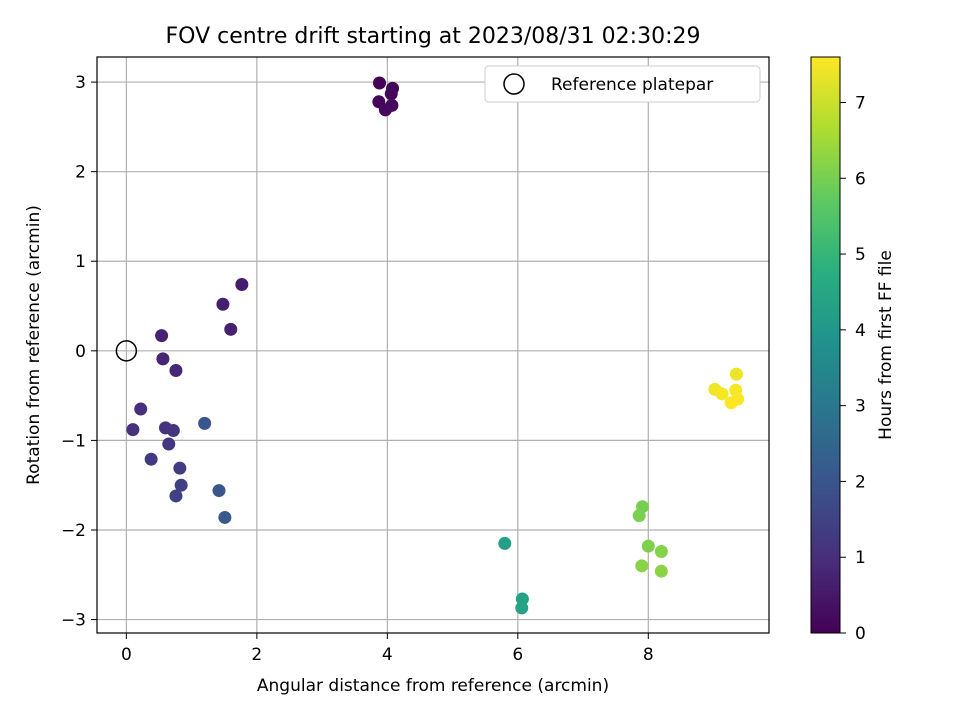 Image resolution: width=960 pixels, height=724 pixels. I want to click on y-axis-ticks: −3 −2 −1 0 1 2 3, so click(79, 352).